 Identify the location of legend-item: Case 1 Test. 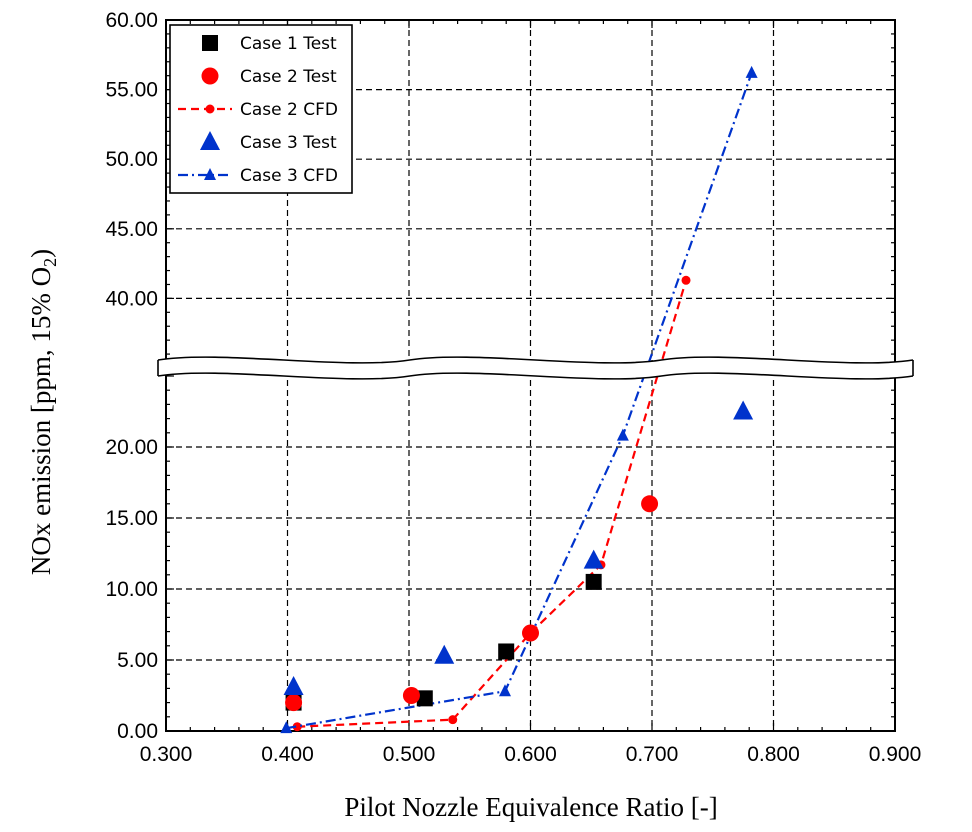
(269, 44).